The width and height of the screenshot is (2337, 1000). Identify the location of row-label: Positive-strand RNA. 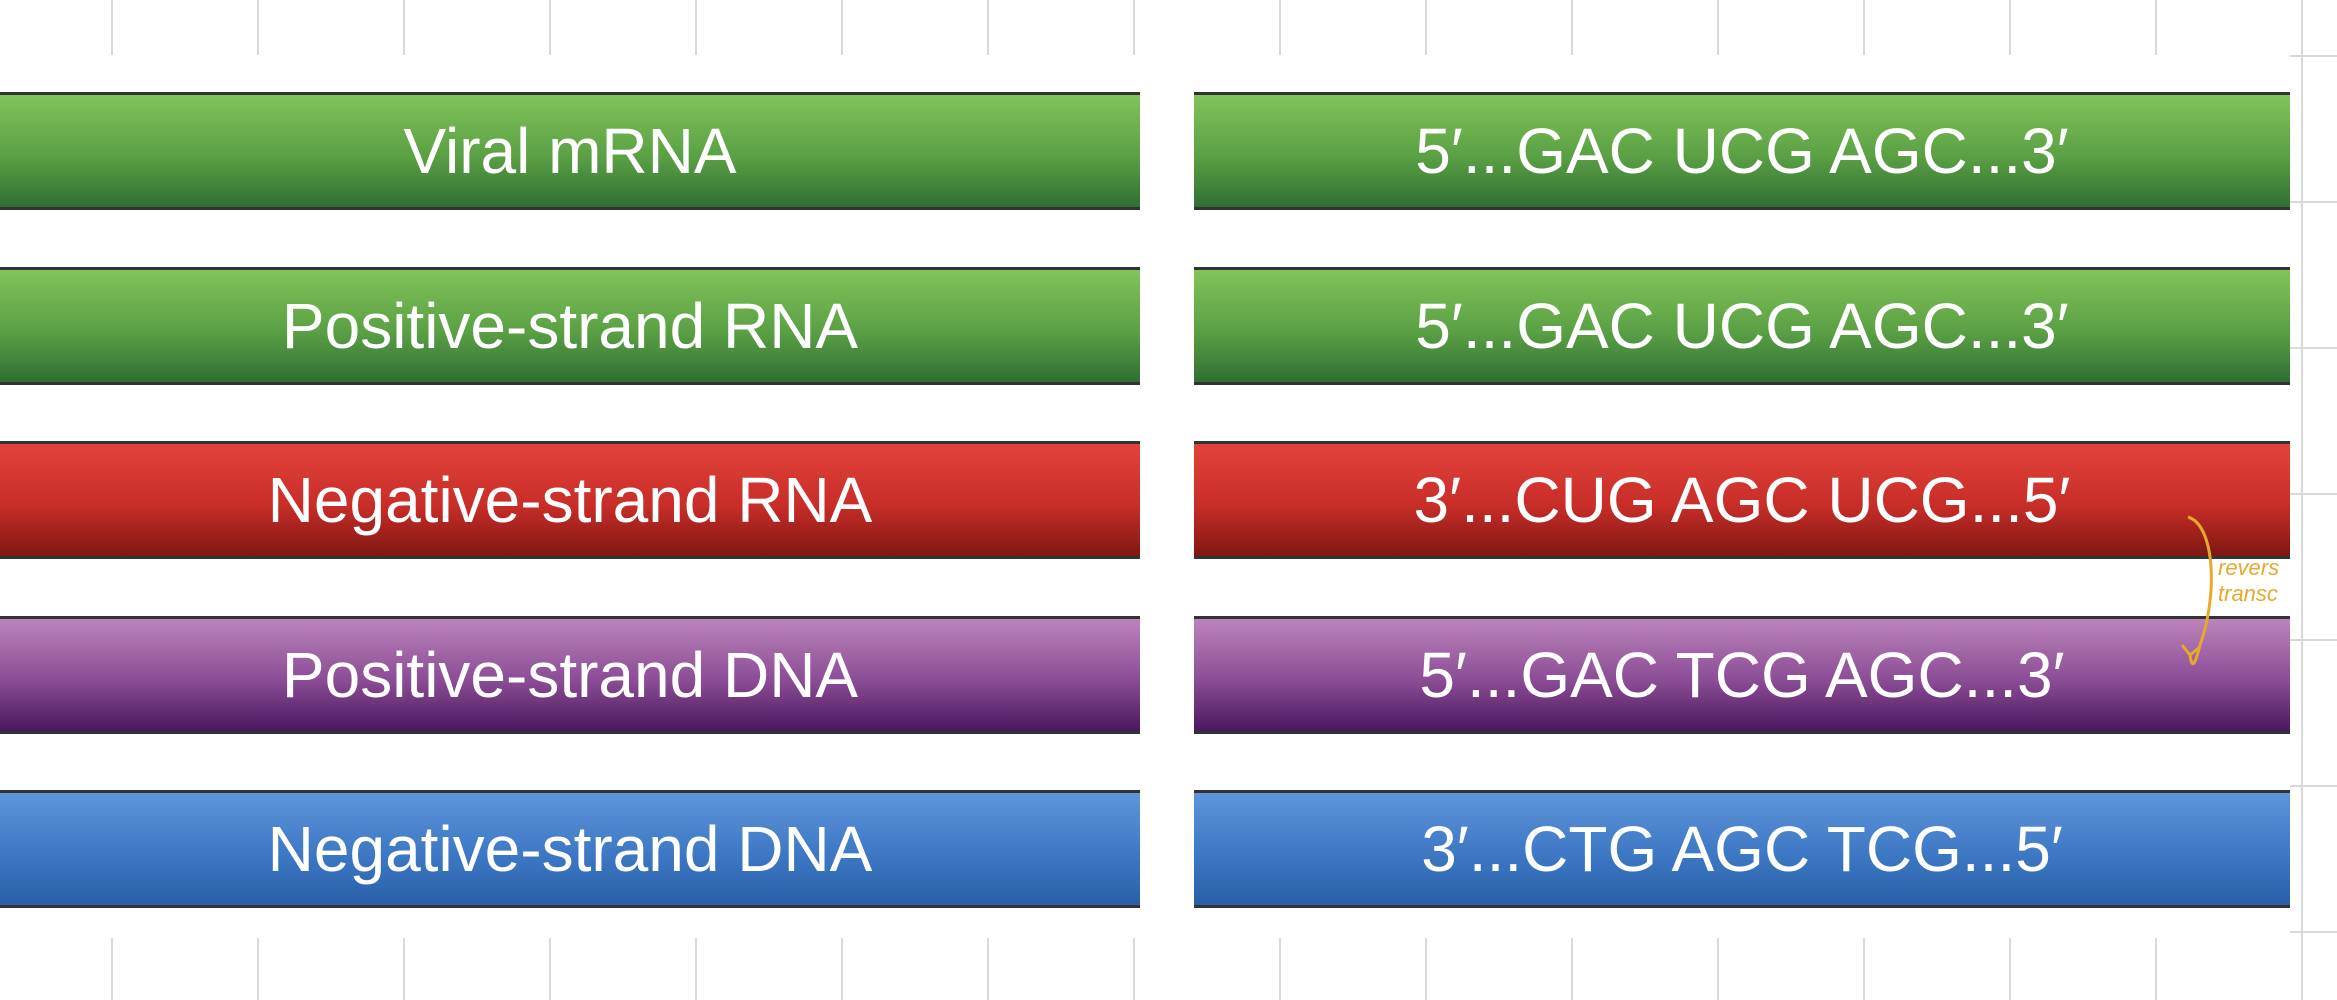
(570, 326).